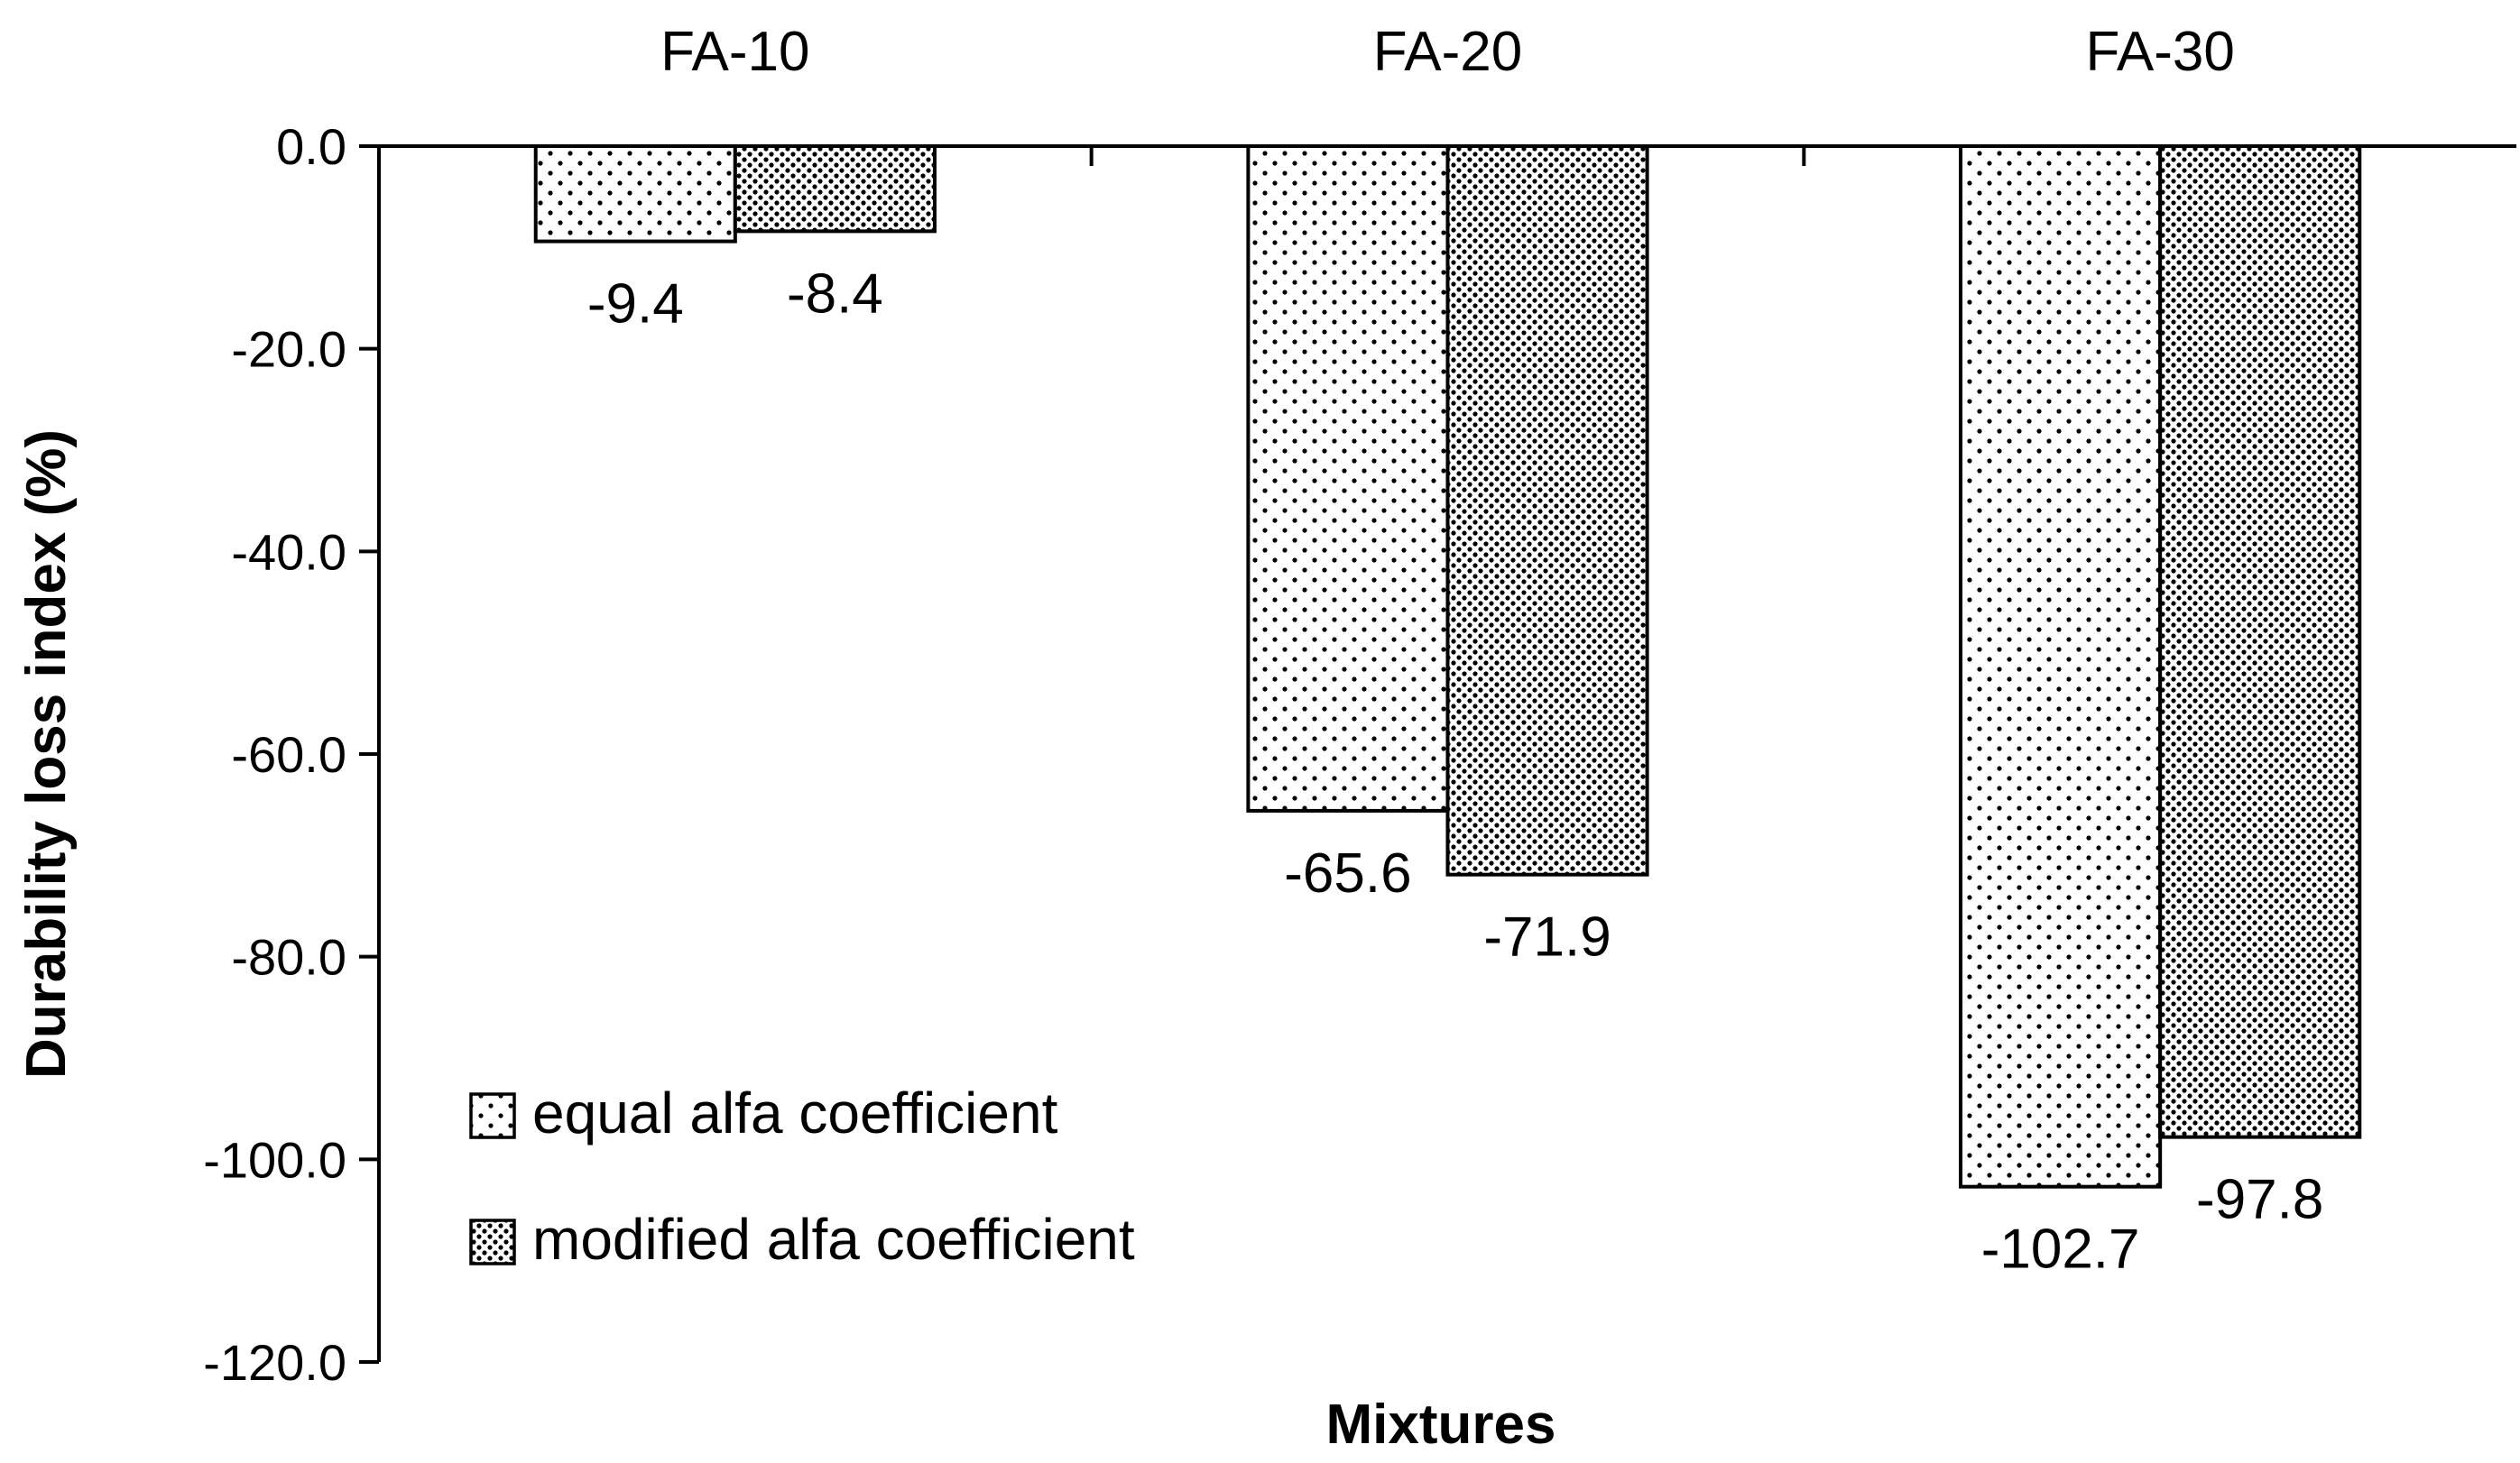 The width and height of the screenshot is (2520, 1463). What do you see at coordinates (493, 1115) in the screenshot?
I see `legend-swatch-equal` at bounding box center [493, 1115].